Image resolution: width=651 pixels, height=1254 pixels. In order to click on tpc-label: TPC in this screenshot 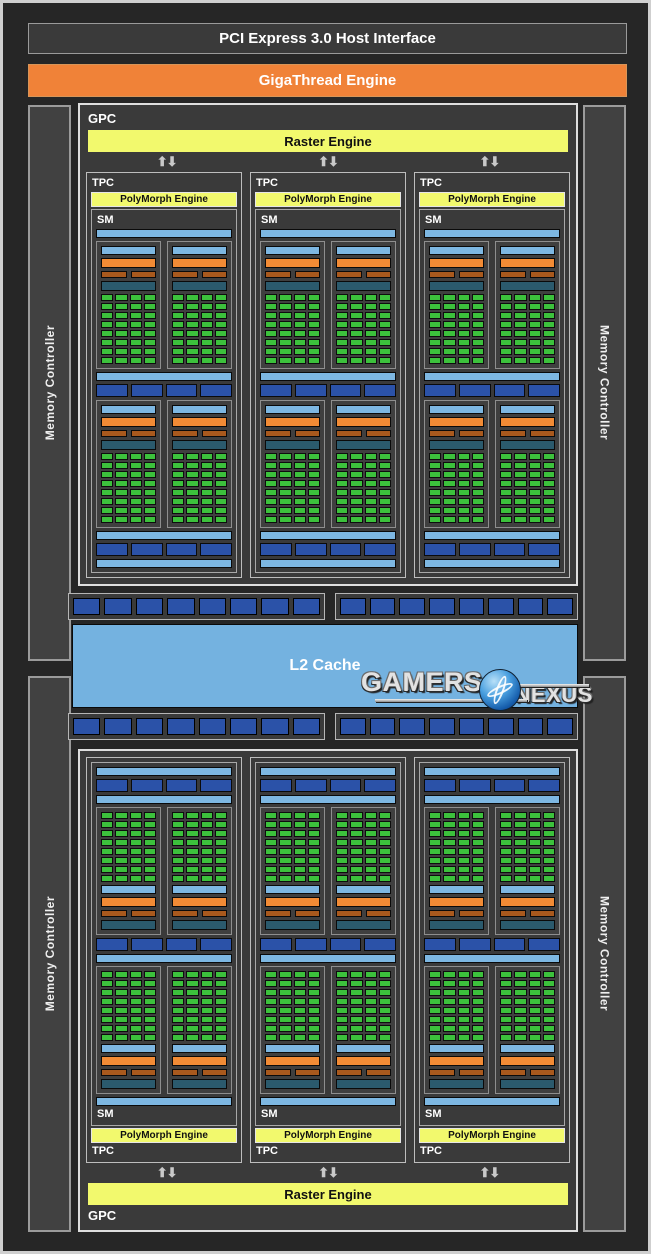, I will do `click(103, 1151)`.